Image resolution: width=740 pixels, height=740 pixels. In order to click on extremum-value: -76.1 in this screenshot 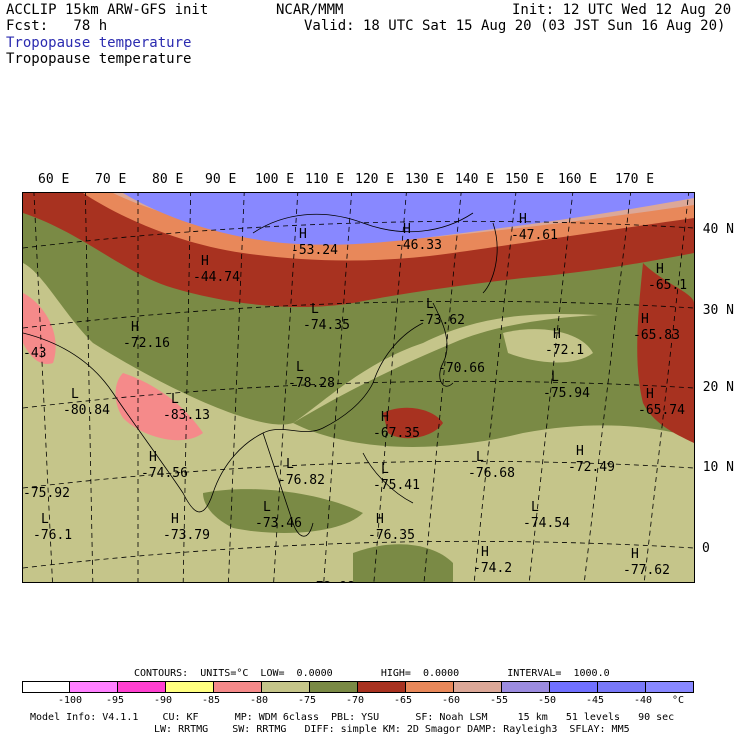, I will do `click(52, 535)`.